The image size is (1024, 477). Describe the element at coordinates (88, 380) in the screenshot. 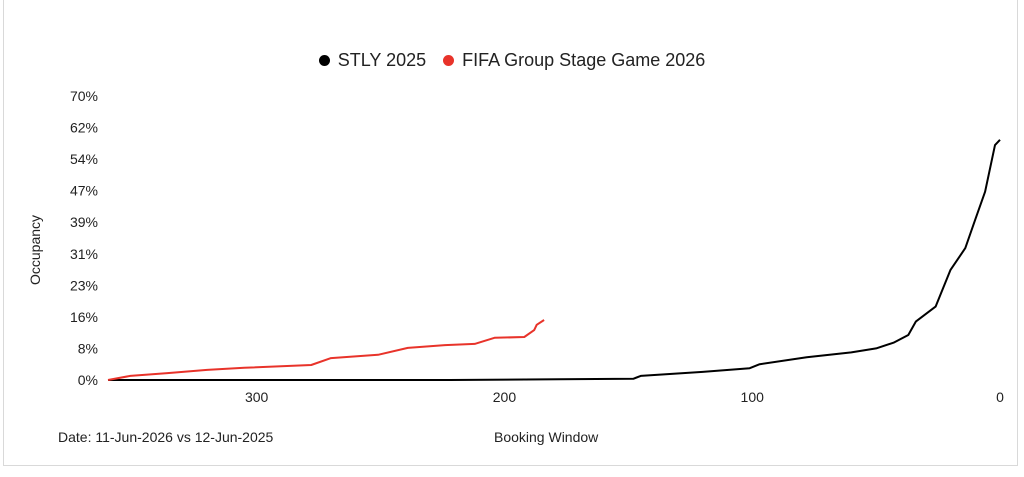

I see `y-tick-label: 0%` at that location.